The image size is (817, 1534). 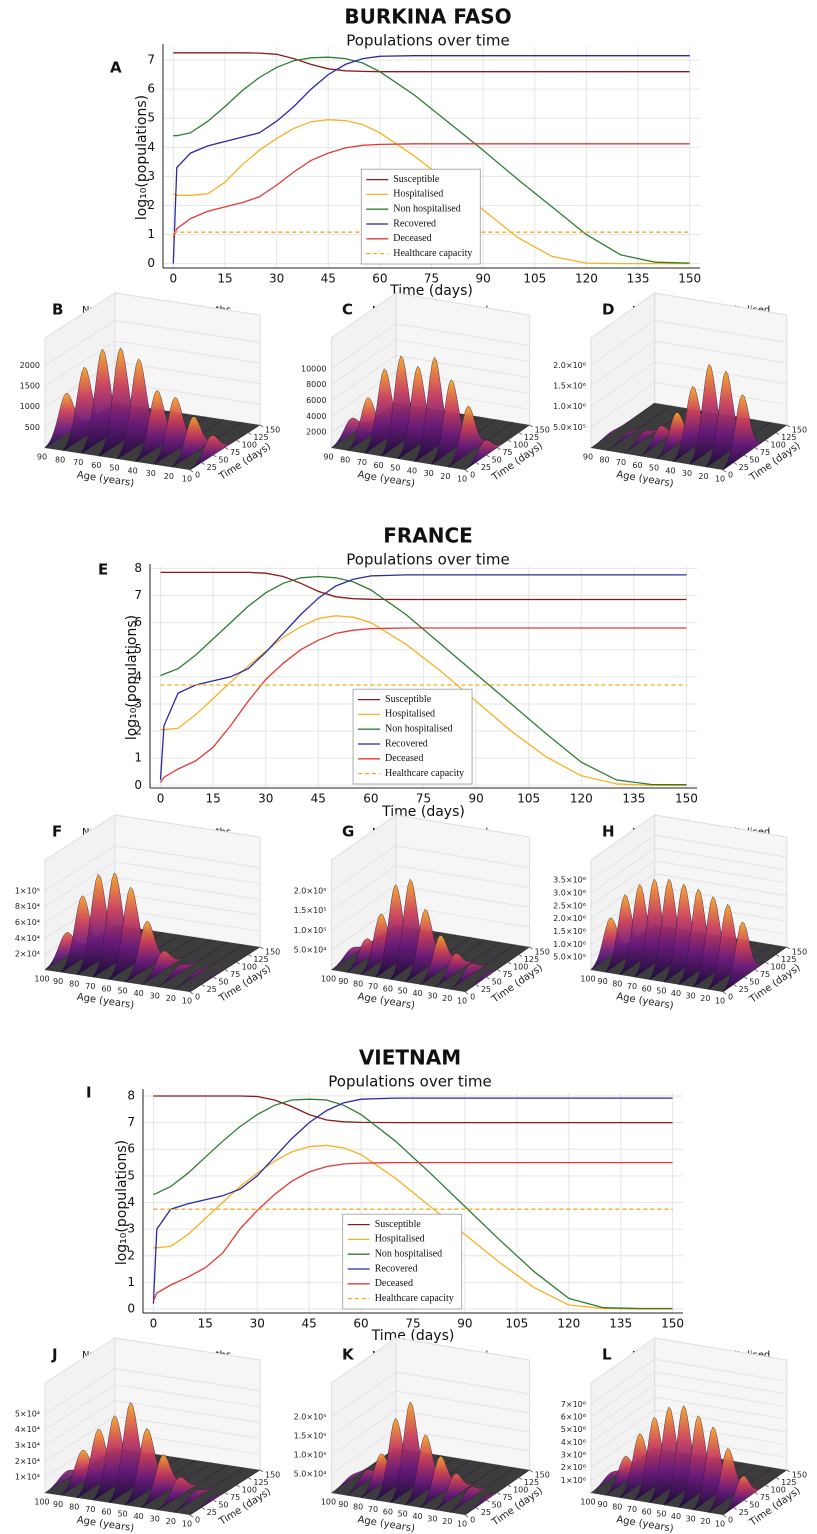 What do you see at coordinates (57, 310) in the screenshot?
I see `panel-letter: B` at bounding box center [57, 310].